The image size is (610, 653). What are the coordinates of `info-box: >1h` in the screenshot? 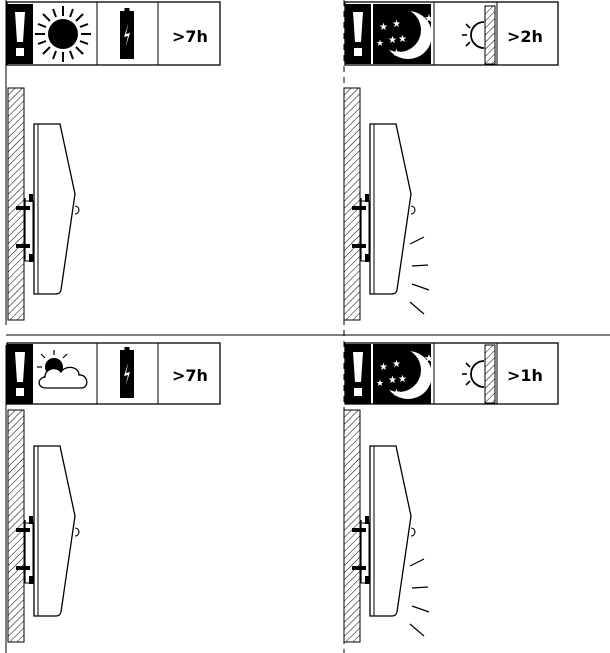 It's located at (451, 373).